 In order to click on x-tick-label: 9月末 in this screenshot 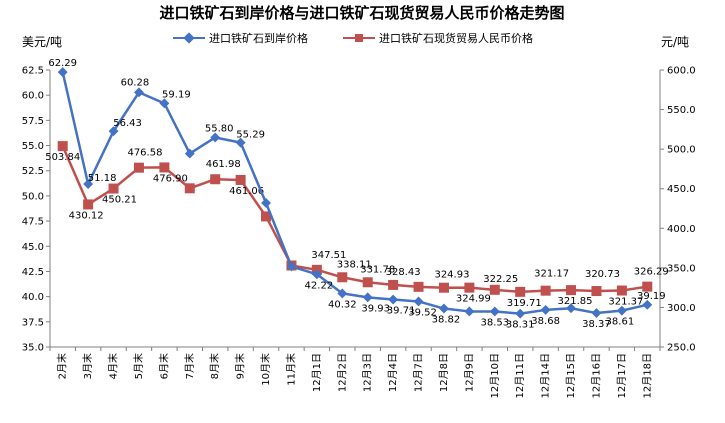, I will do `click(240, 366)`.